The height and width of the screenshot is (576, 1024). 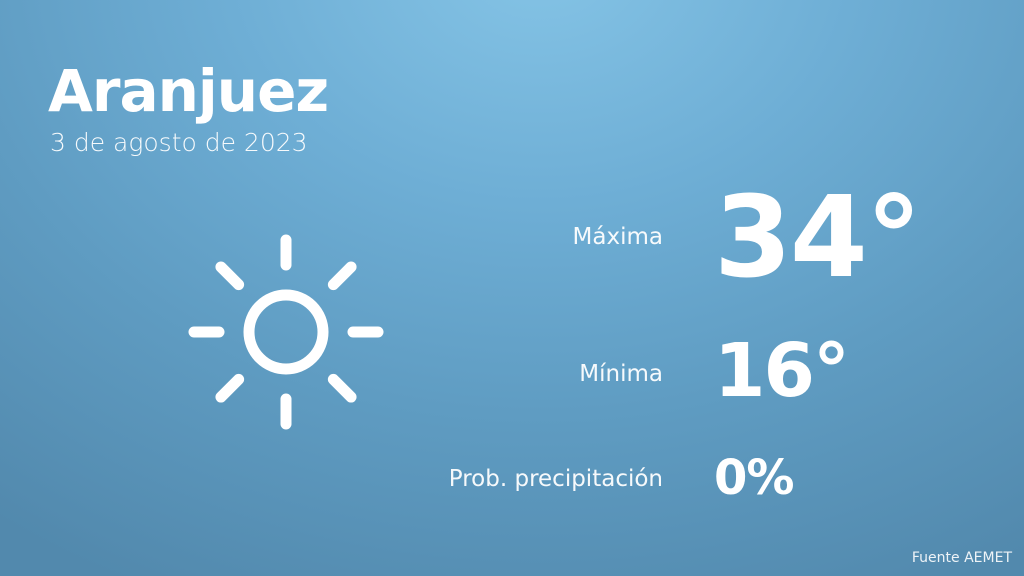 I want to click on max-label: Máxima, so click(x=617, y=237).